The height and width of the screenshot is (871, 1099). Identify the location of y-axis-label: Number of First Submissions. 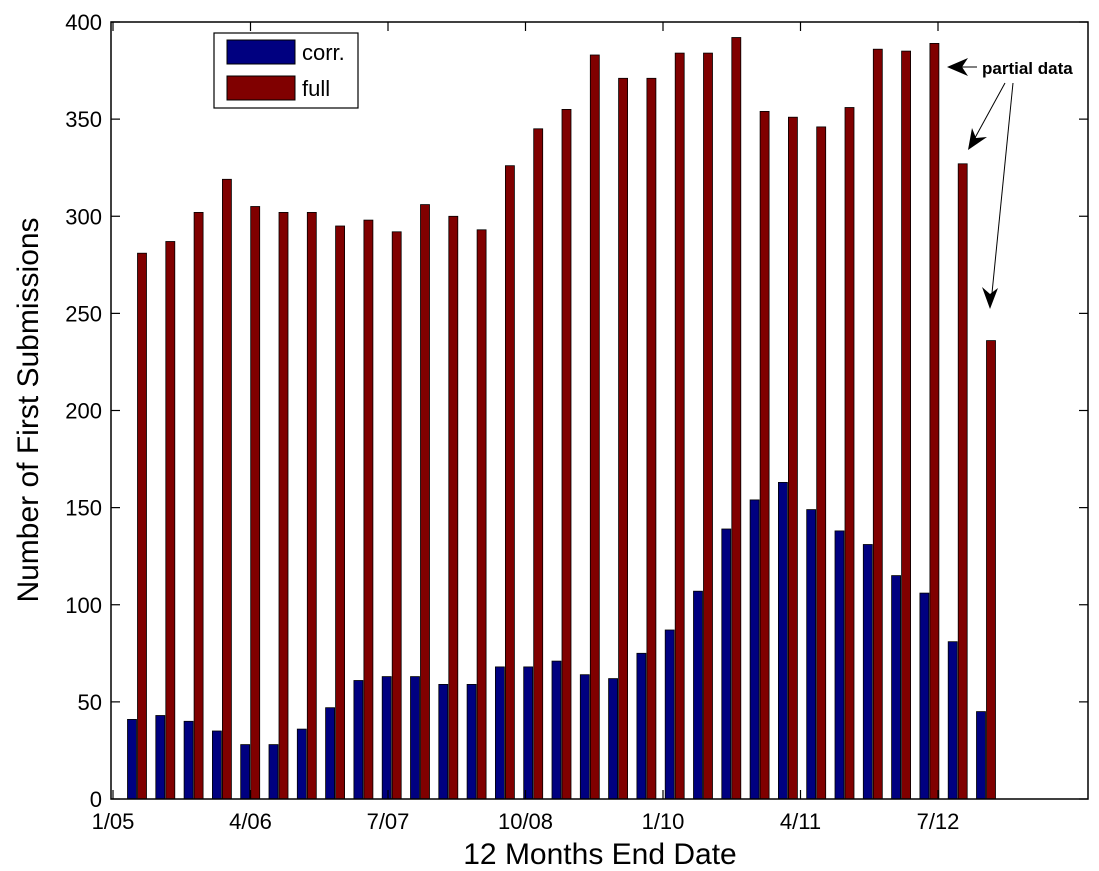
(28, 409).